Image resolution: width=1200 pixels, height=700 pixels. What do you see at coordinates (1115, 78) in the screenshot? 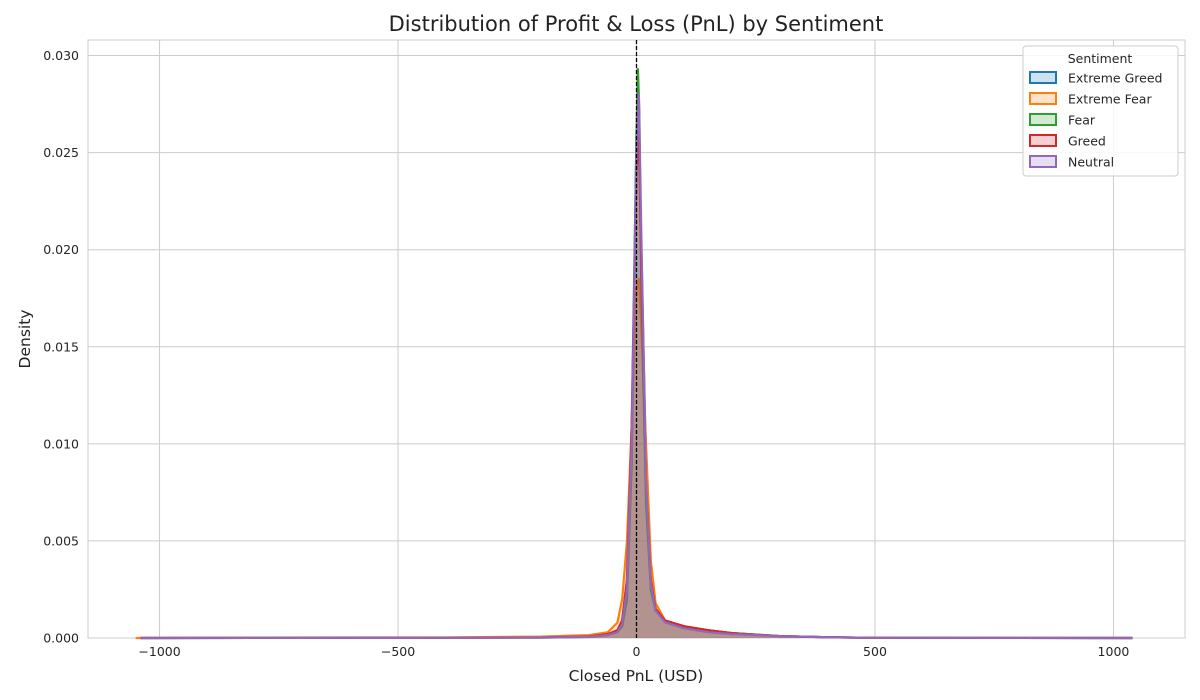
I see `legend-label-extreme-greed: Extreme Greed` at bounding box center [1115, 78].